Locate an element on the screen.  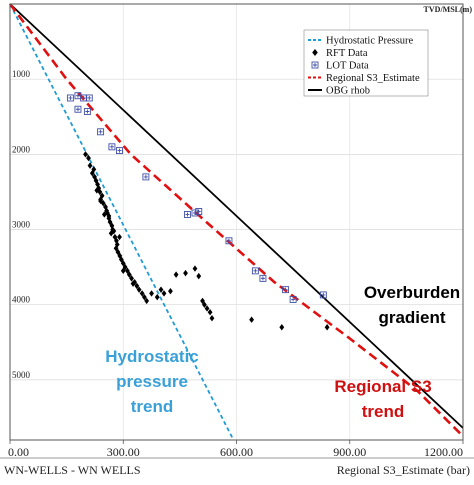
hydrostatic-annotation-line2: pressure is located at coordinates (152, 381).